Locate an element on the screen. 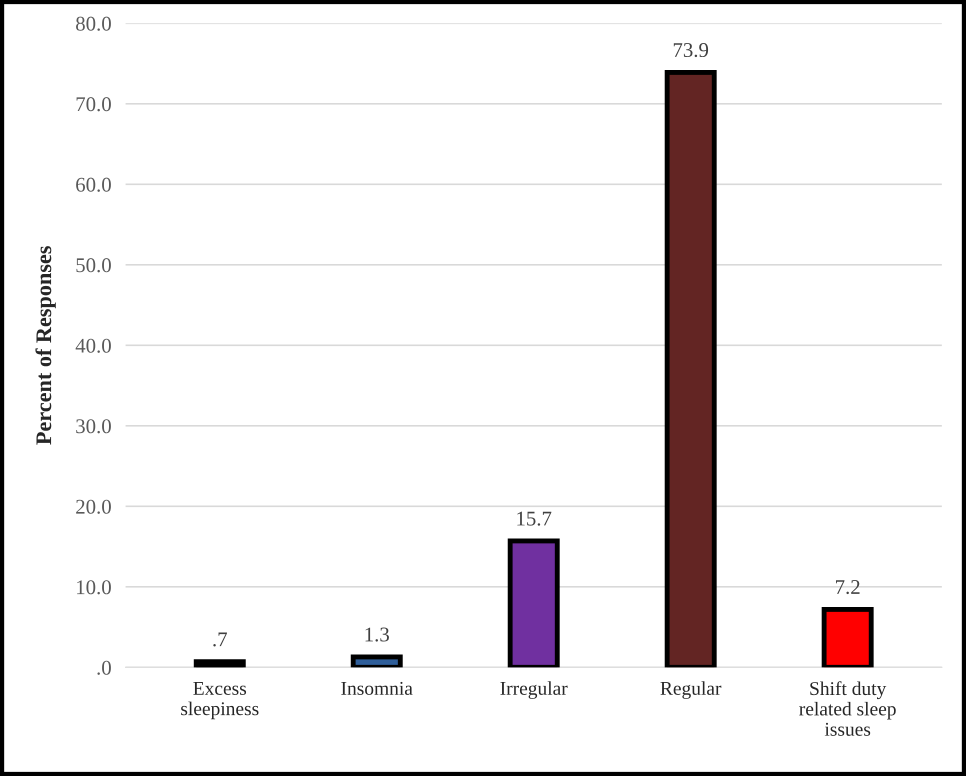 The width and height of the screenshot is (966, 776). x-tick-label: Shift duty related sleep issues is located at coordinates (847, 708).